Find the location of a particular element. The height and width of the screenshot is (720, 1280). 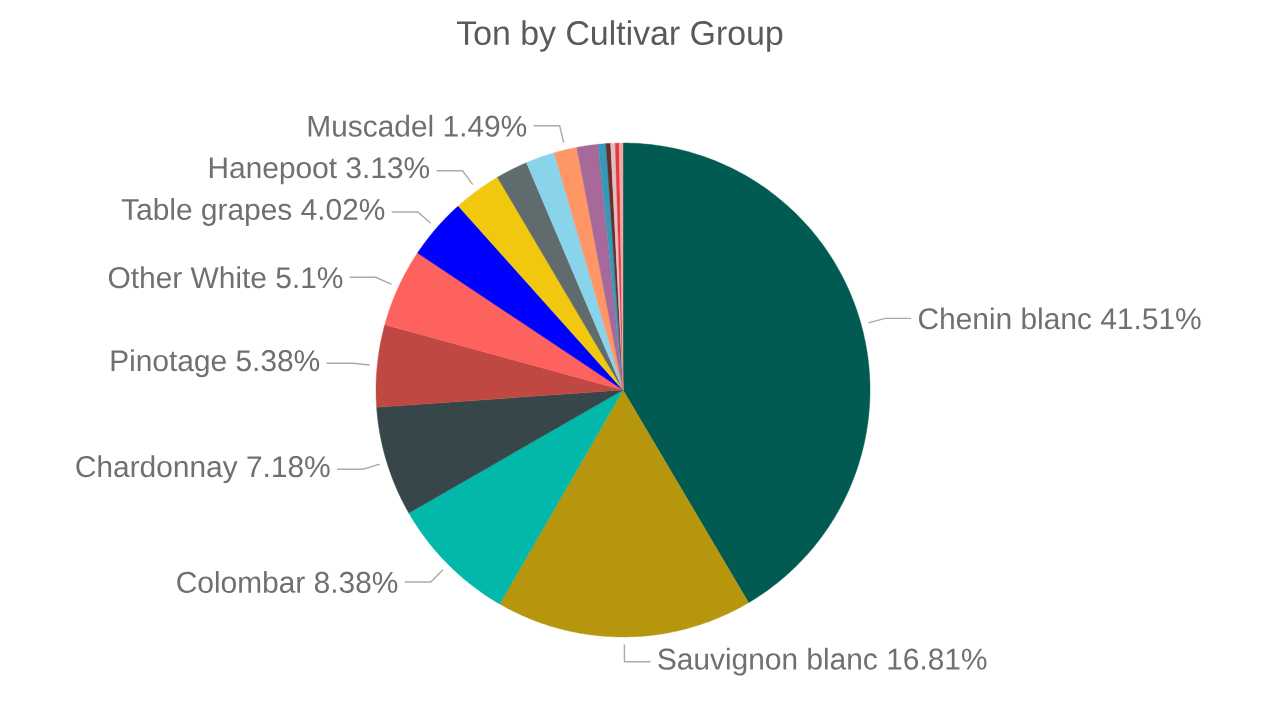

slice-label: Other White is located at coordinates (187, 277).